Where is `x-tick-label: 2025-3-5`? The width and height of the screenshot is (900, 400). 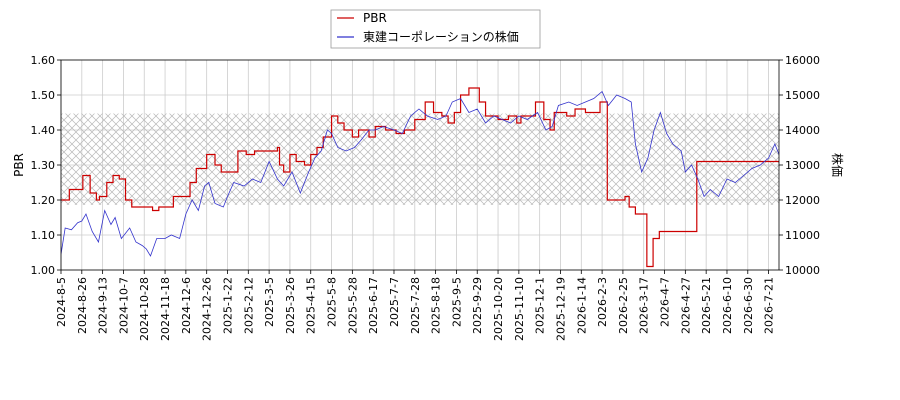 x-tick-label: 2025-3-5 is located at coordinates (269, 302).